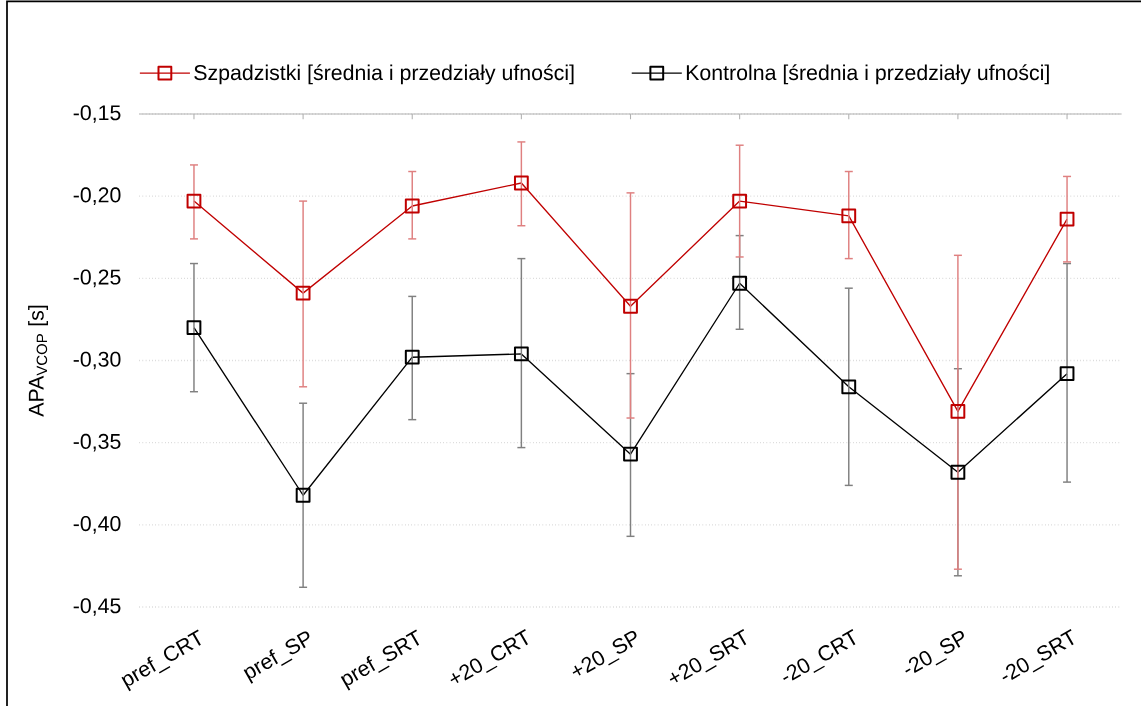 This screenshot has width=1141, height=706. I want to click on y-tick-label: -0,25, so click(97, 278).